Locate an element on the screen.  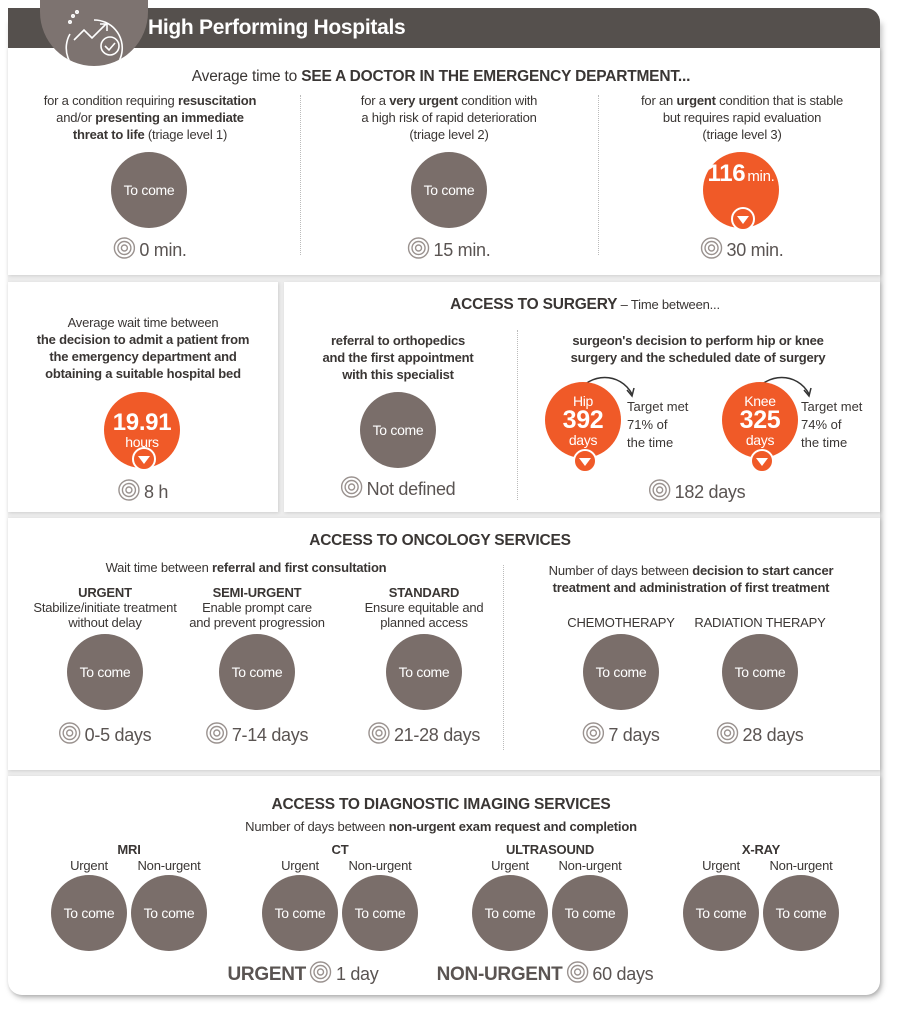
text-segment: non-urgent exam request and completion is located at coordinates (512, 826).